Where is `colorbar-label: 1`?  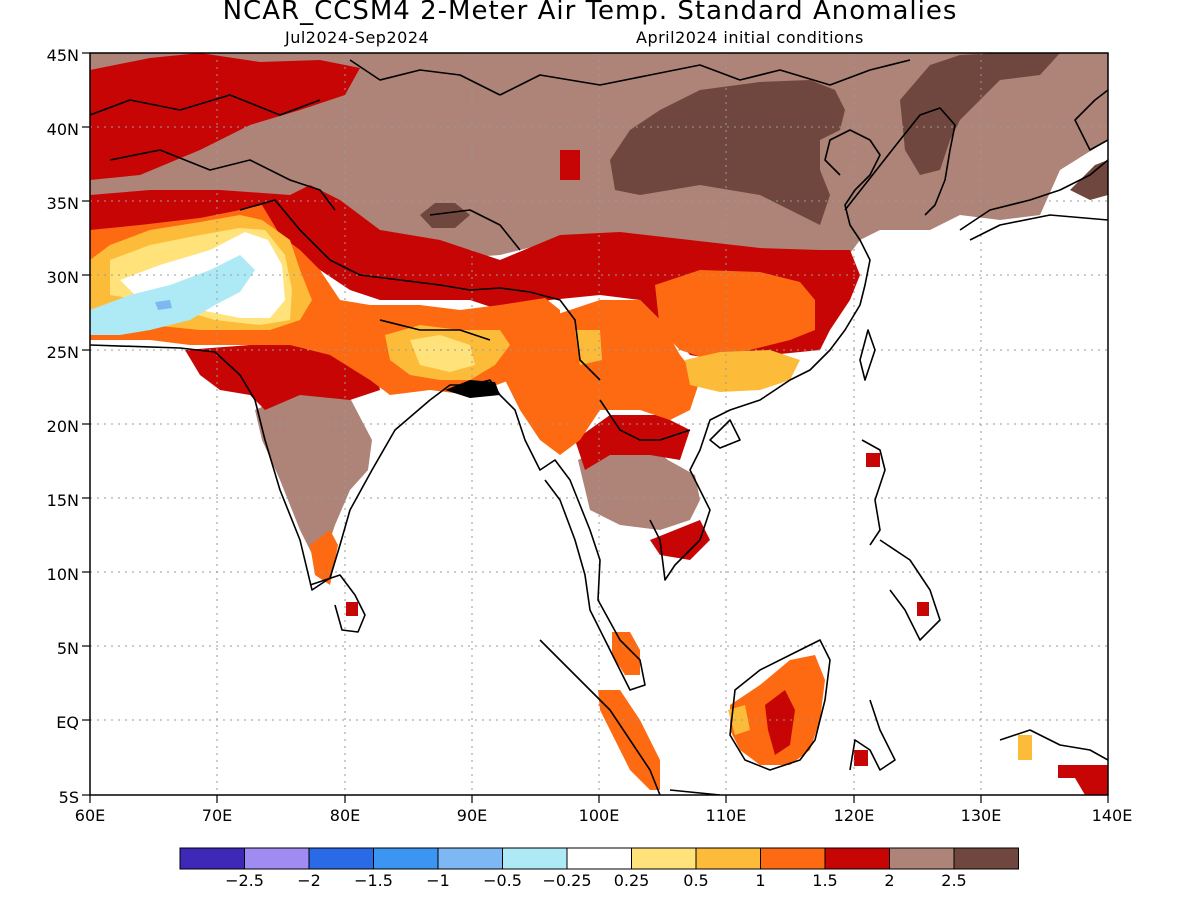
colorbar-label: 1 is located at coordinates (760, 880).